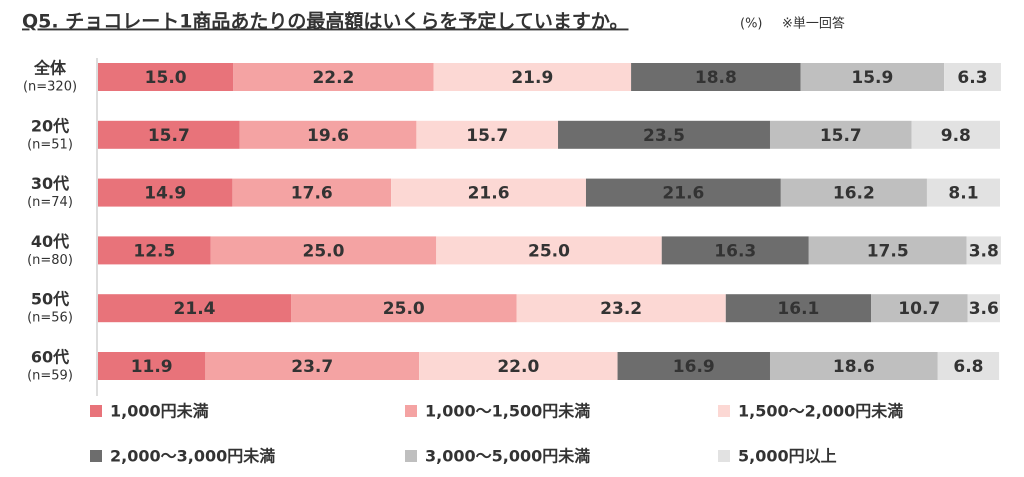 The image size is (1024, 477). I want to click on legend-label: 1,000～1,500円未満, so click(507, 411).